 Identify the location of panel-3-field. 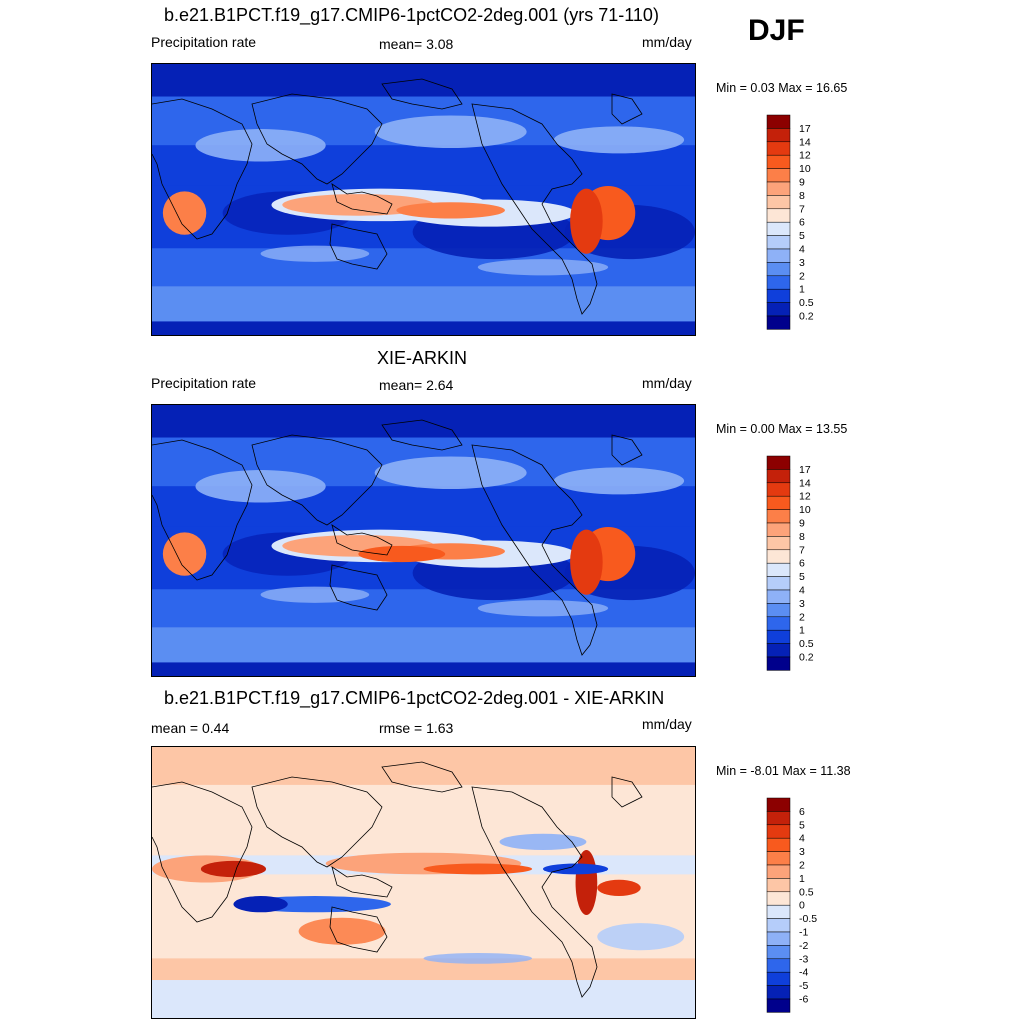
(423, 882).